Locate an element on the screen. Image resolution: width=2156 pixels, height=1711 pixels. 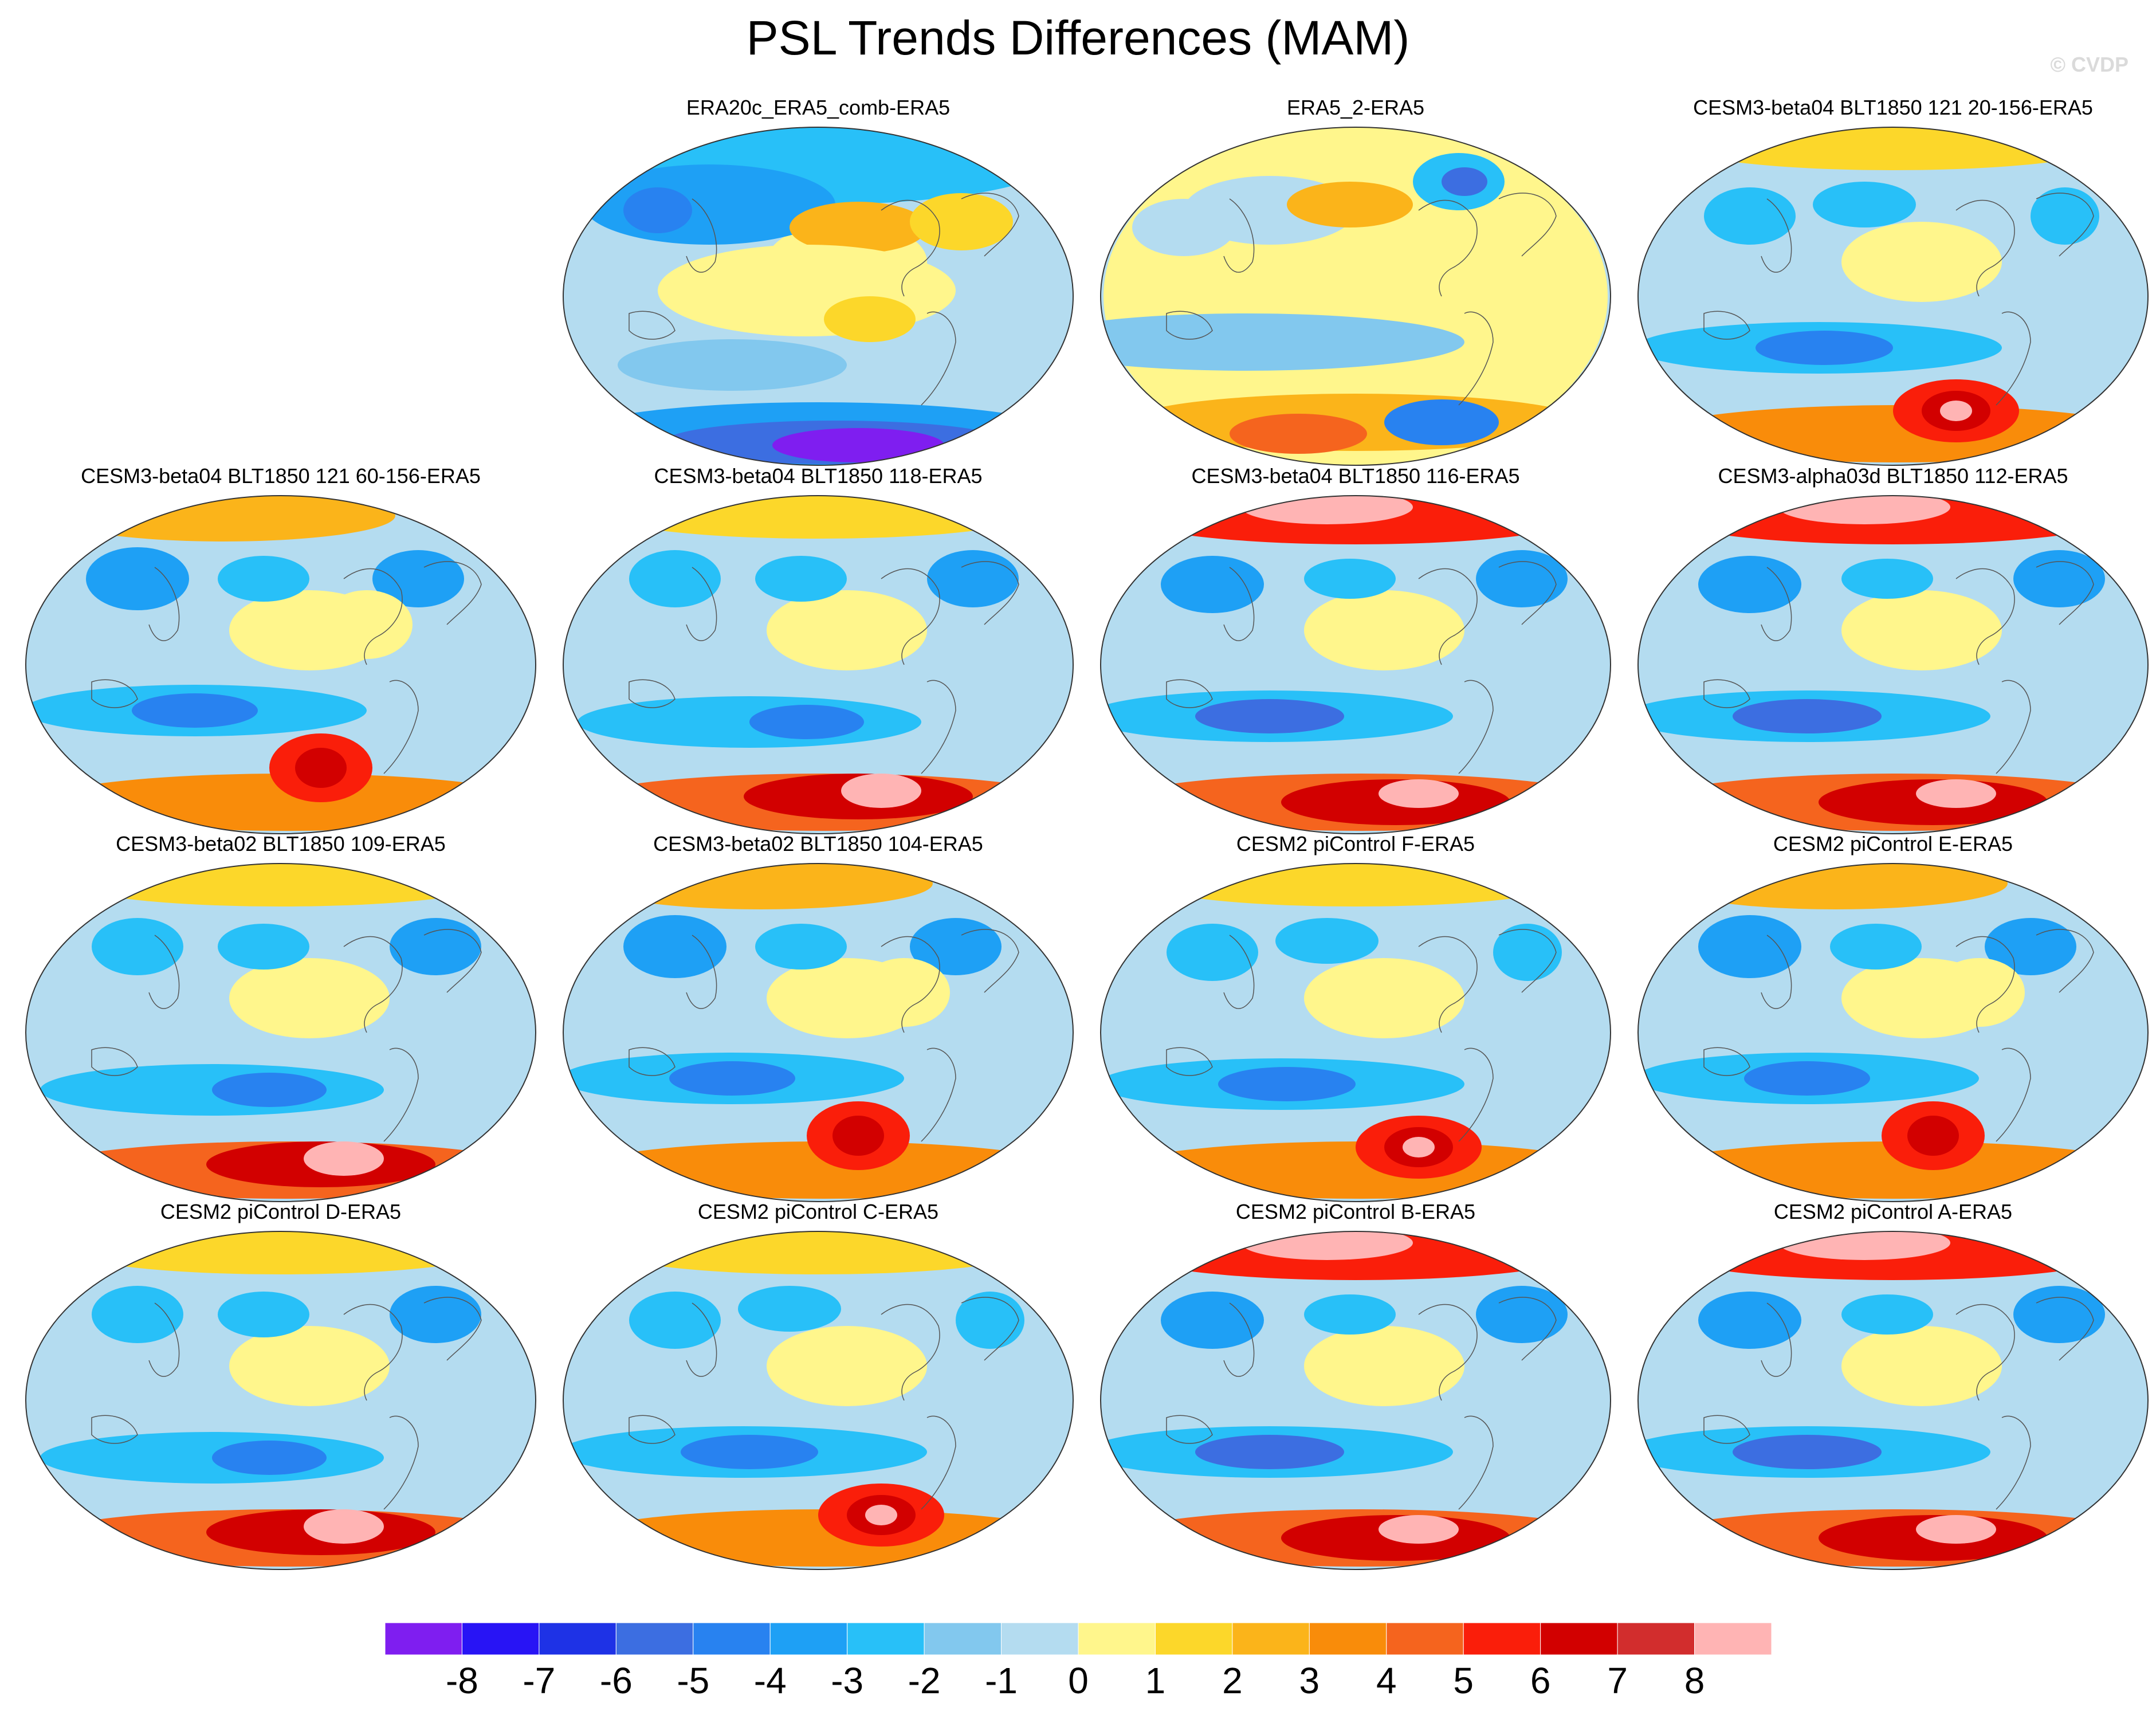
map-panel: CESM3-beta04 BLT1850 121 60-156-ERA5 is located at coordinates (280, 652).